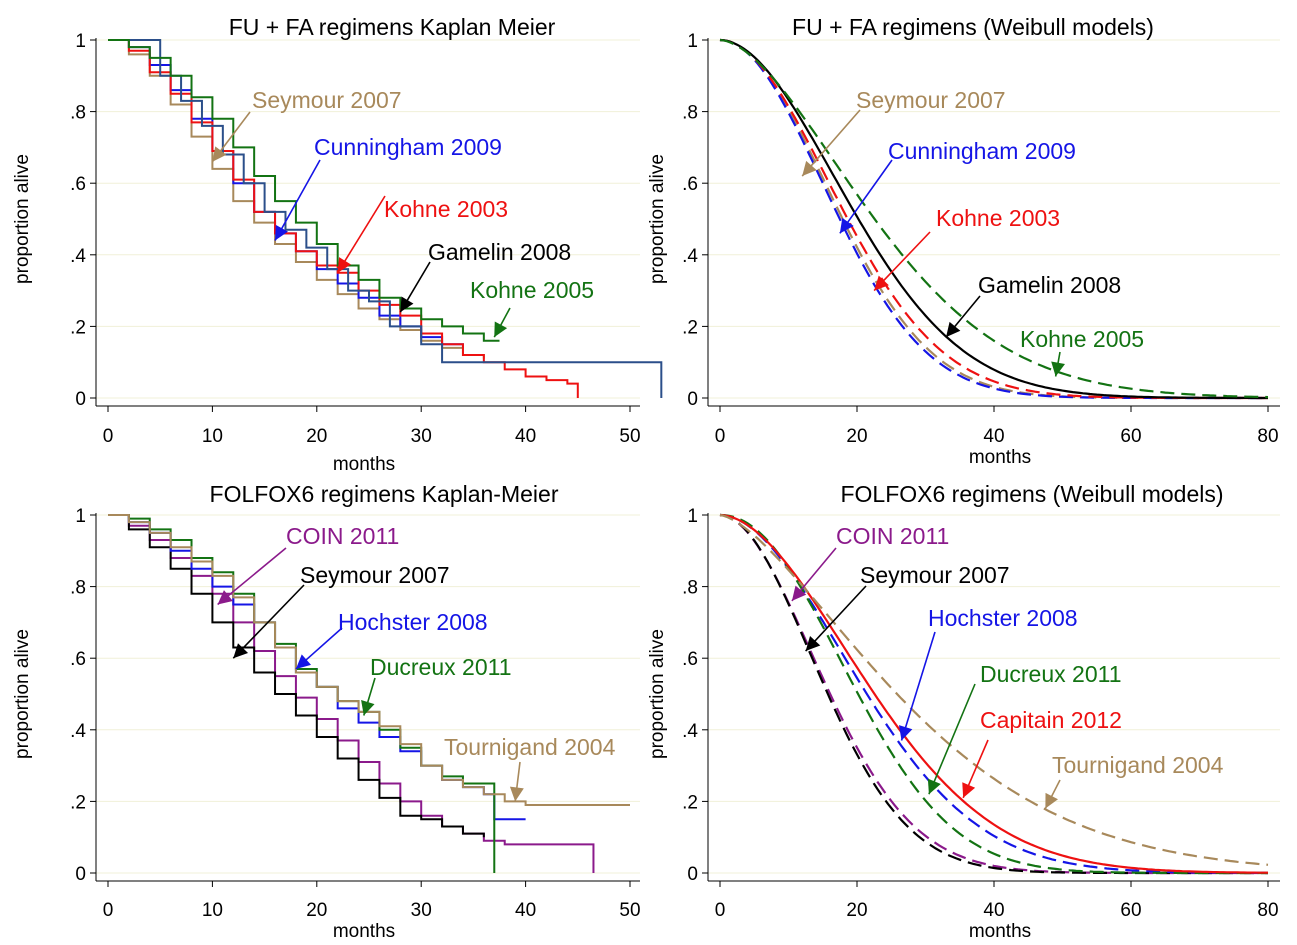 The height and width of the screenshot is (945, 1297). Describe the element at coordinates (212, 910) in the screenshot. I see `x-tick-label: 10` at that location.